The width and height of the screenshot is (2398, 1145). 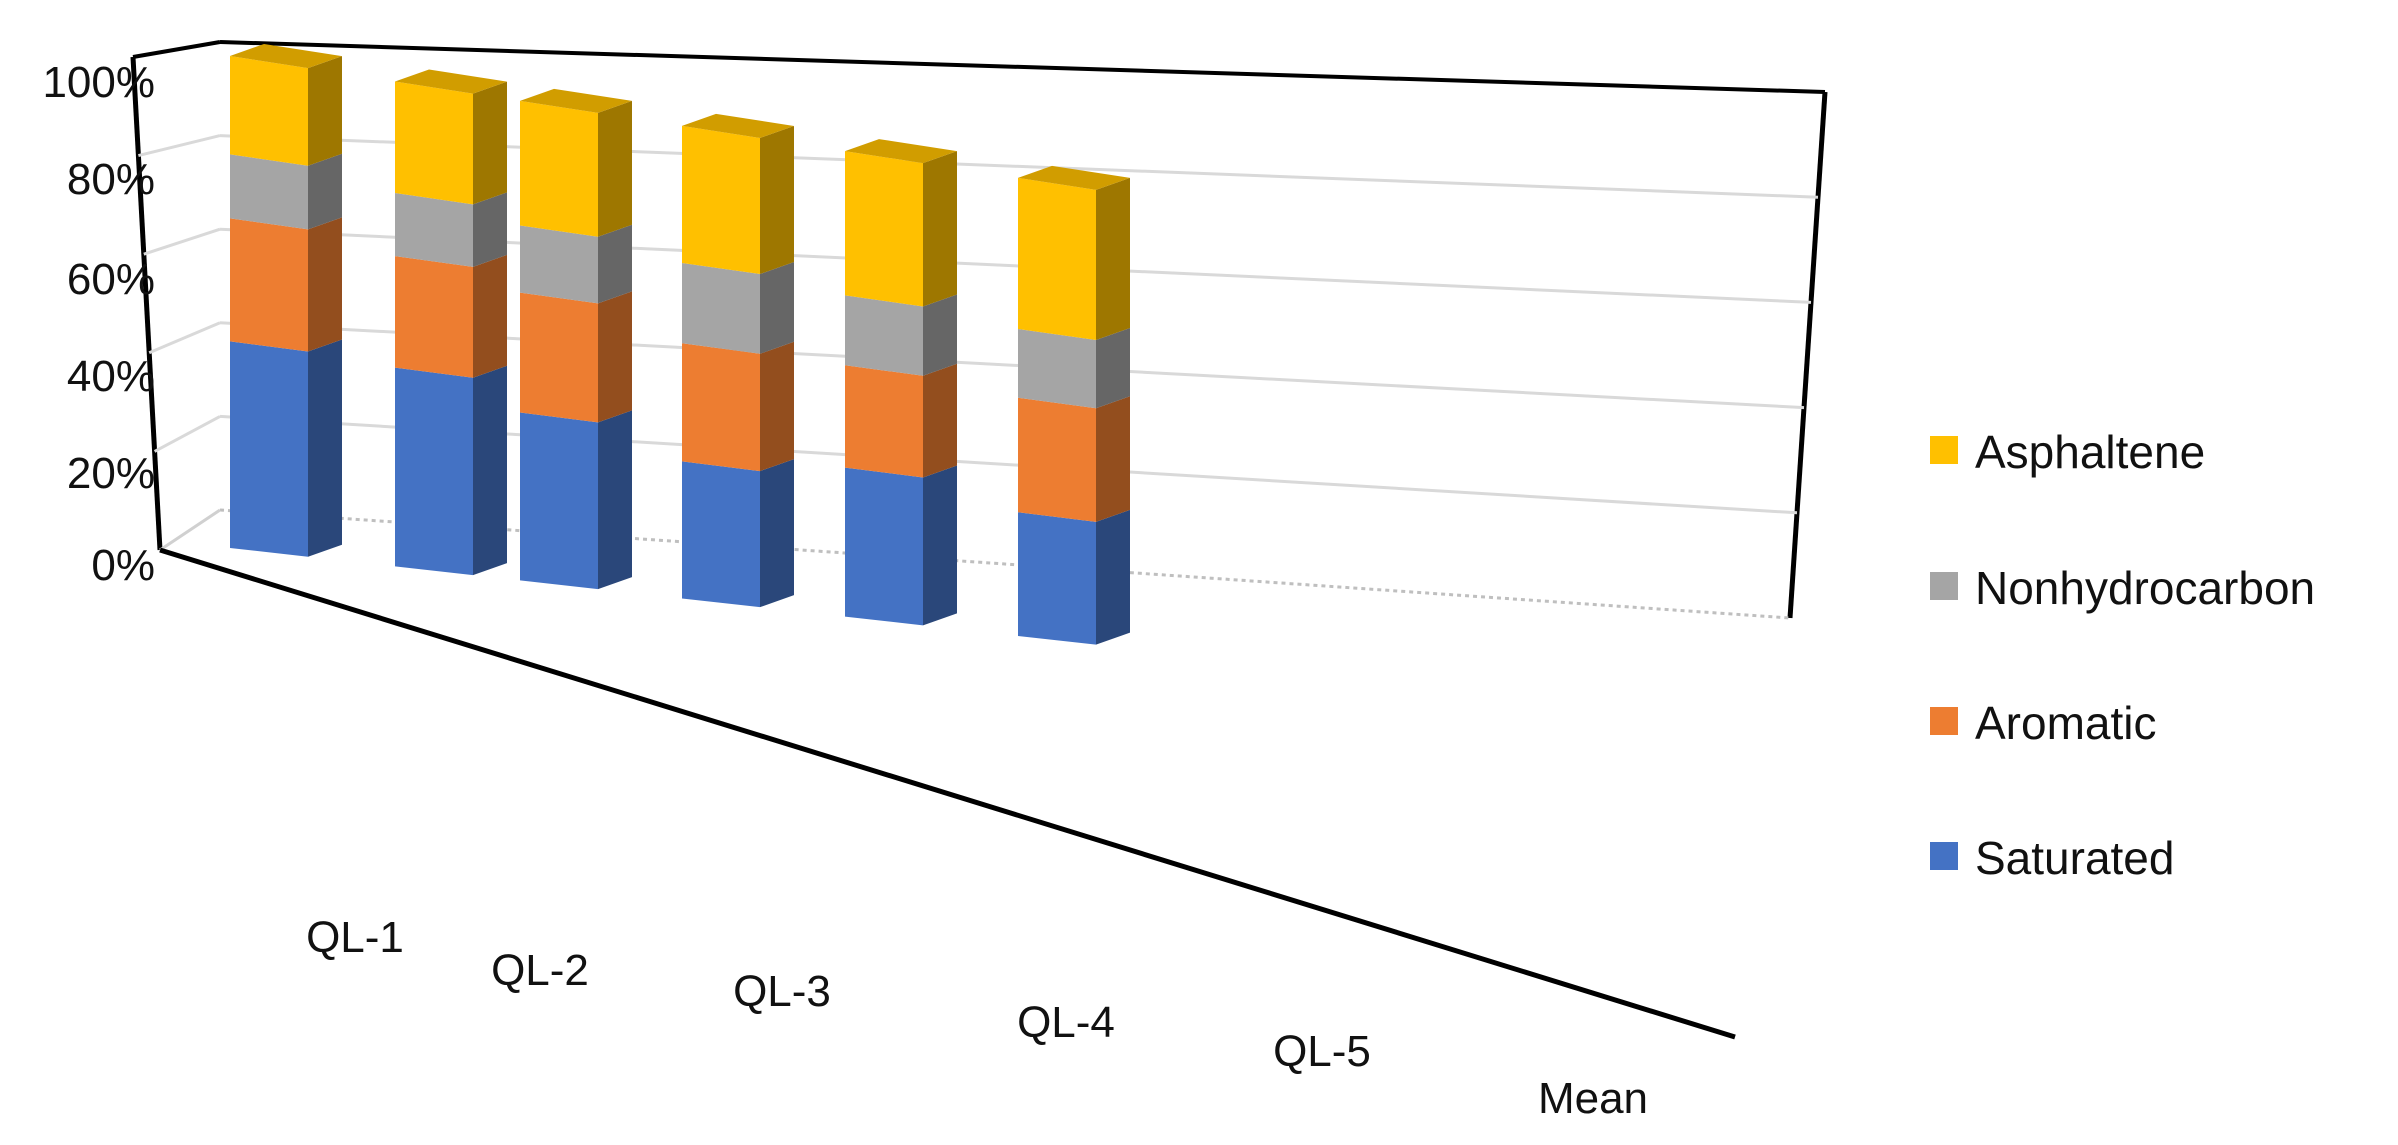 I want to click on bar-nonhydrocarbon-mean, so click(x=1057, y=369).